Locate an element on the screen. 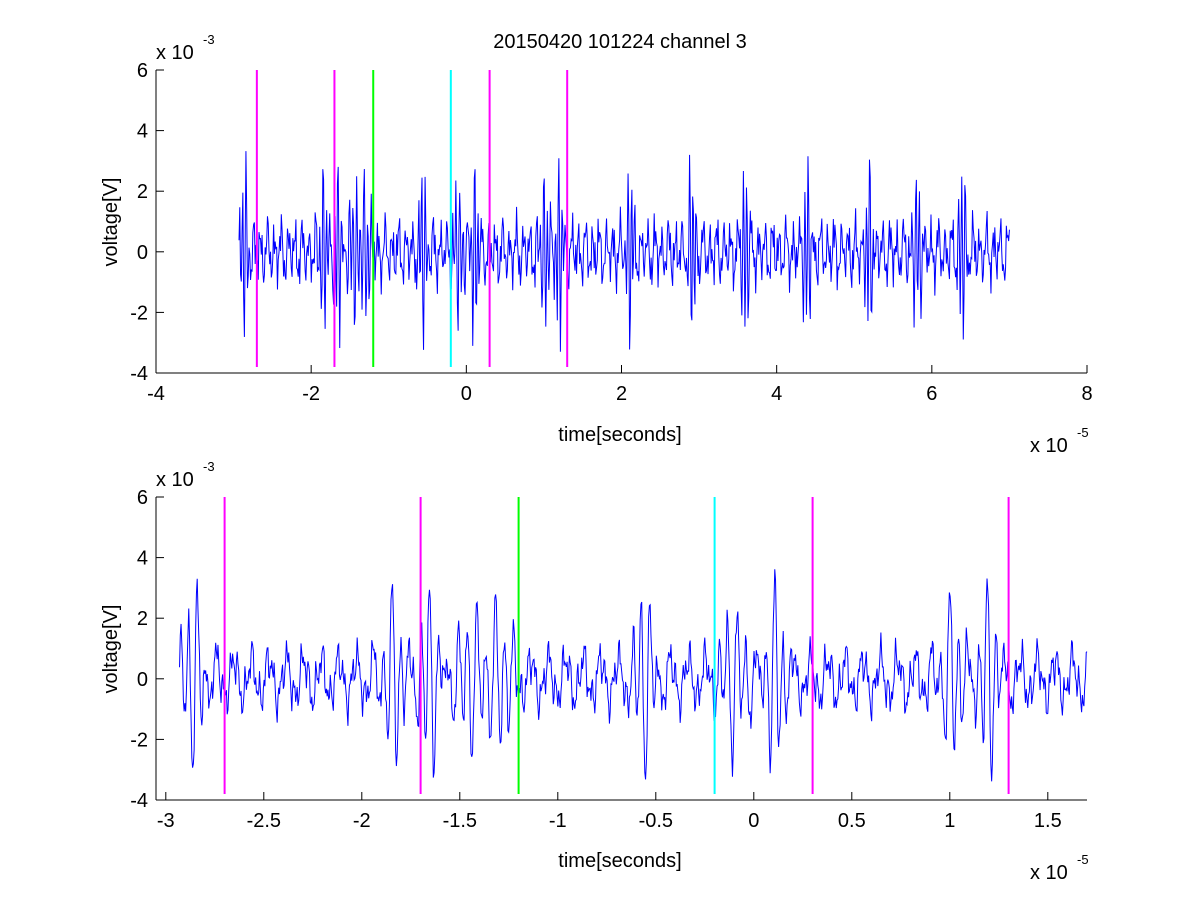 This screenshot has width=1200, height=901. bottom-y-axis-label: voltage[V] is located at coordinates (111, 649).